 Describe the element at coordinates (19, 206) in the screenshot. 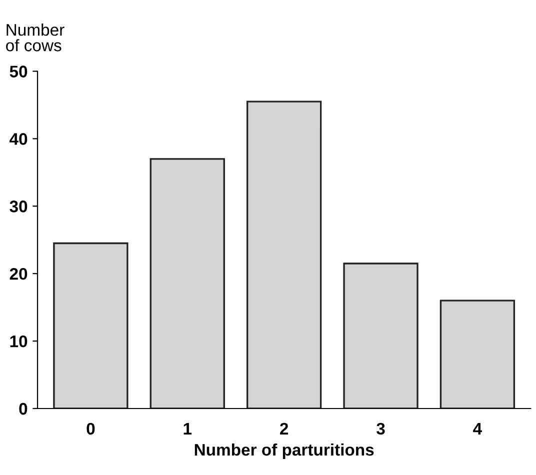

I see `y-tick-label: 30` at that location.